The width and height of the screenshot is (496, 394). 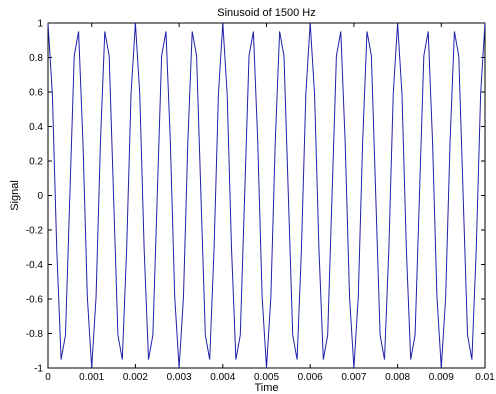 I want to click on x-tick-label: 0.01, so click(x=485, y=377).